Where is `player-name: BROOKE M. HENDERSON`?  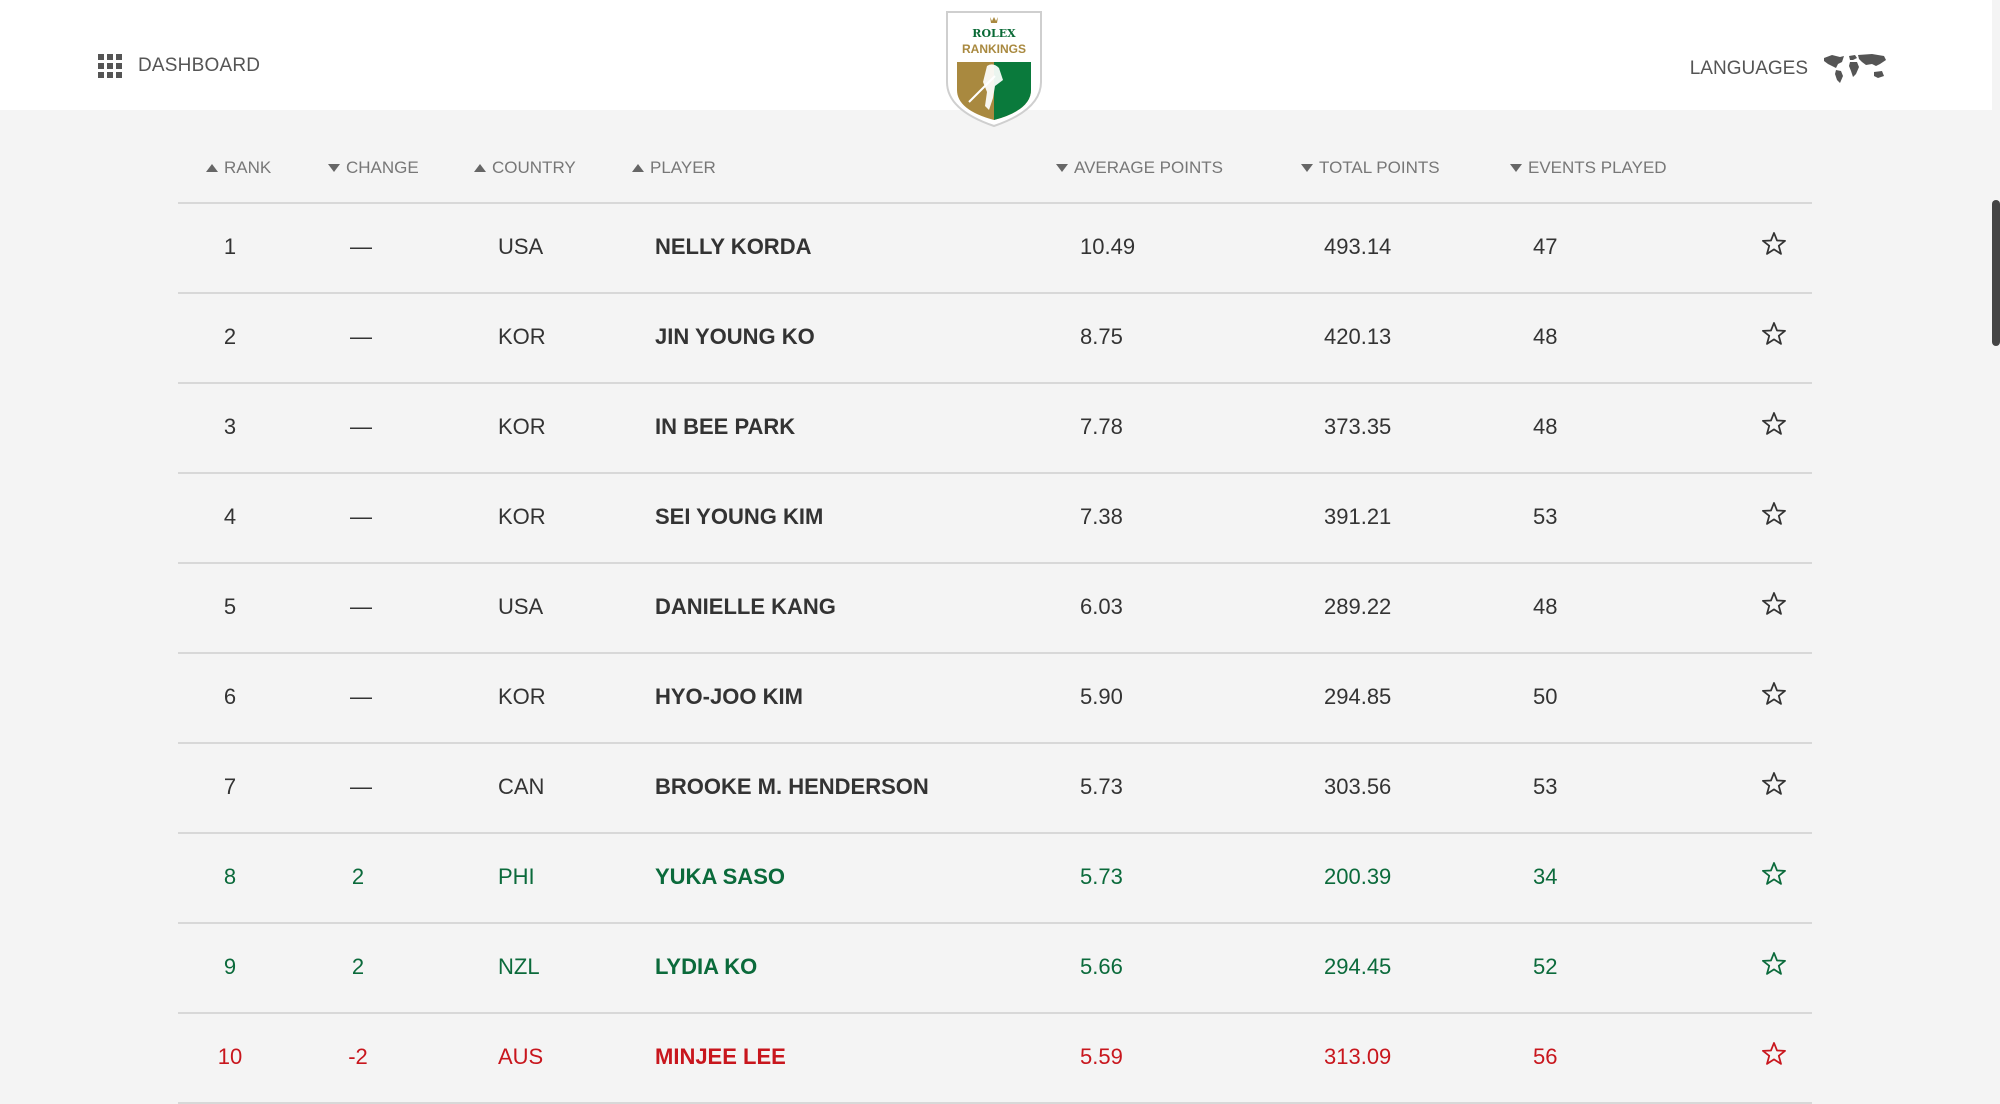 player-name: BROOKE M. HENDERSON is located at coordinates (792, 786).